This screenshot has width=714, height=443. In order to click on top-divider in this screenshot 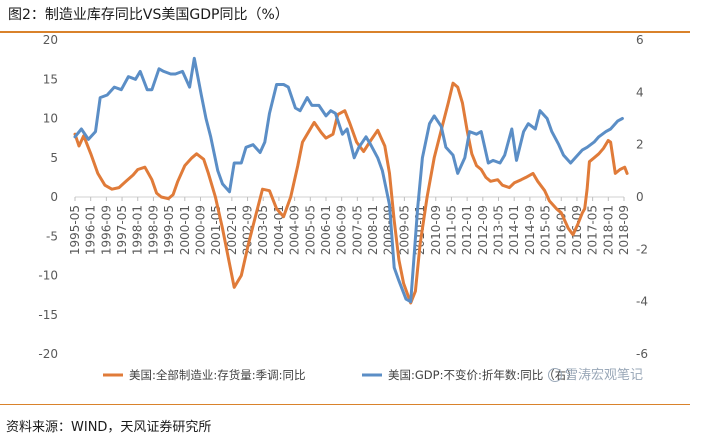, I will do `click(345, 32)`.